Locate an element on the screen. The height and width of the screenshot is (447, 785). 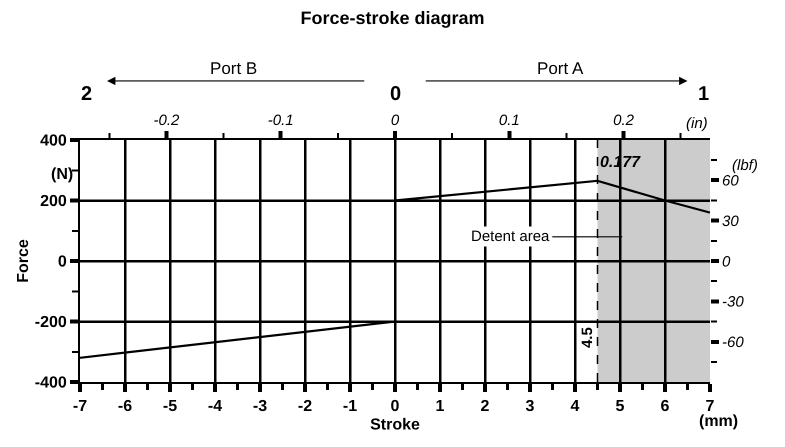
y-tick-label: -200 is located at coordinates (50, 323).